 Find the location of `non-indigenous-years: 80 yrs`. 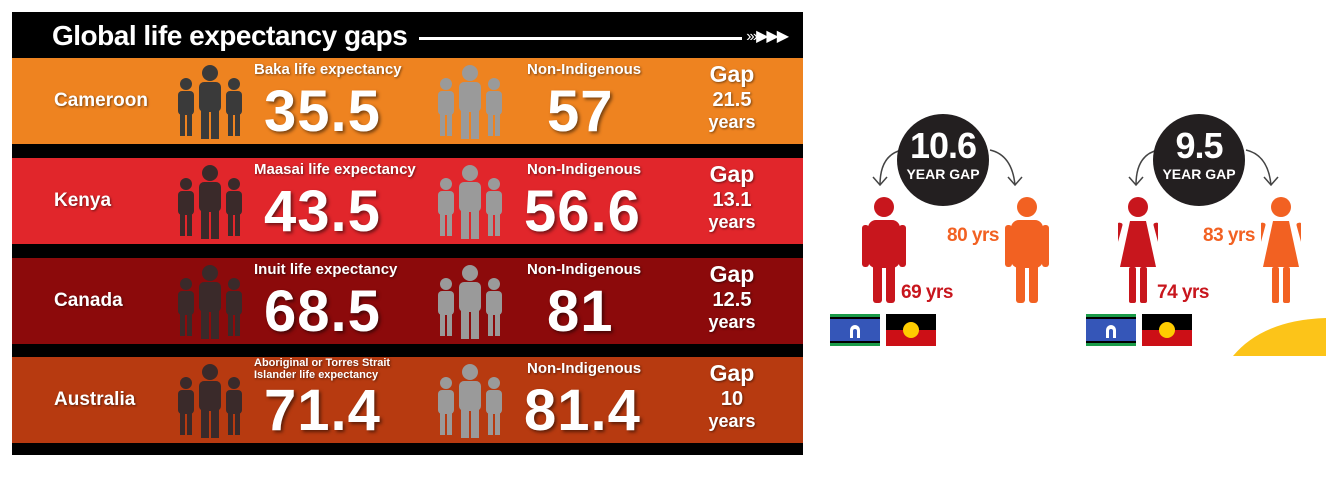

non-indigenous-years: 80 yrs is located at coordinates (973, 235).